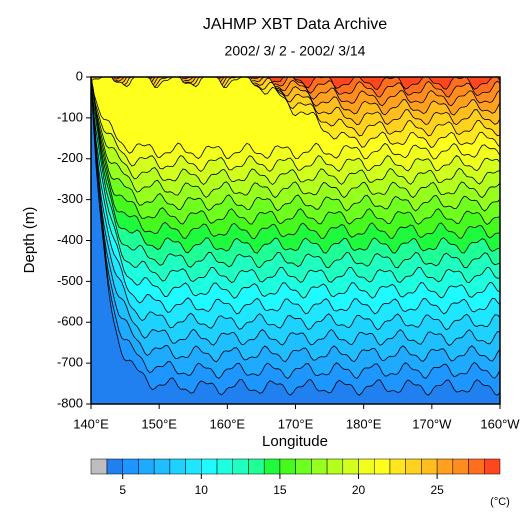 Image resolution: width=532 pixels, height=520 pixels. What do you see at coordinates (99, 466) in the screenshot?
I see `colorbar-under` at bounding box center [99, 466].